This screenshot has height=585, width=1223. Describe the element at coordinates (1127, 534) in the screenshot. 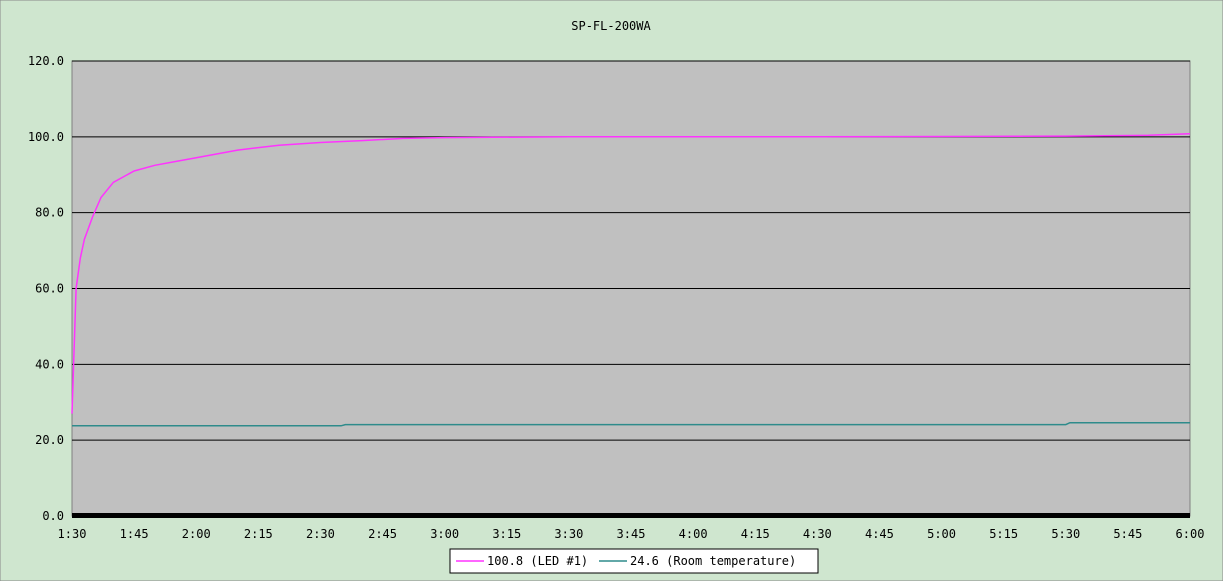

I see `x-tick-label: 5:45` at that location.